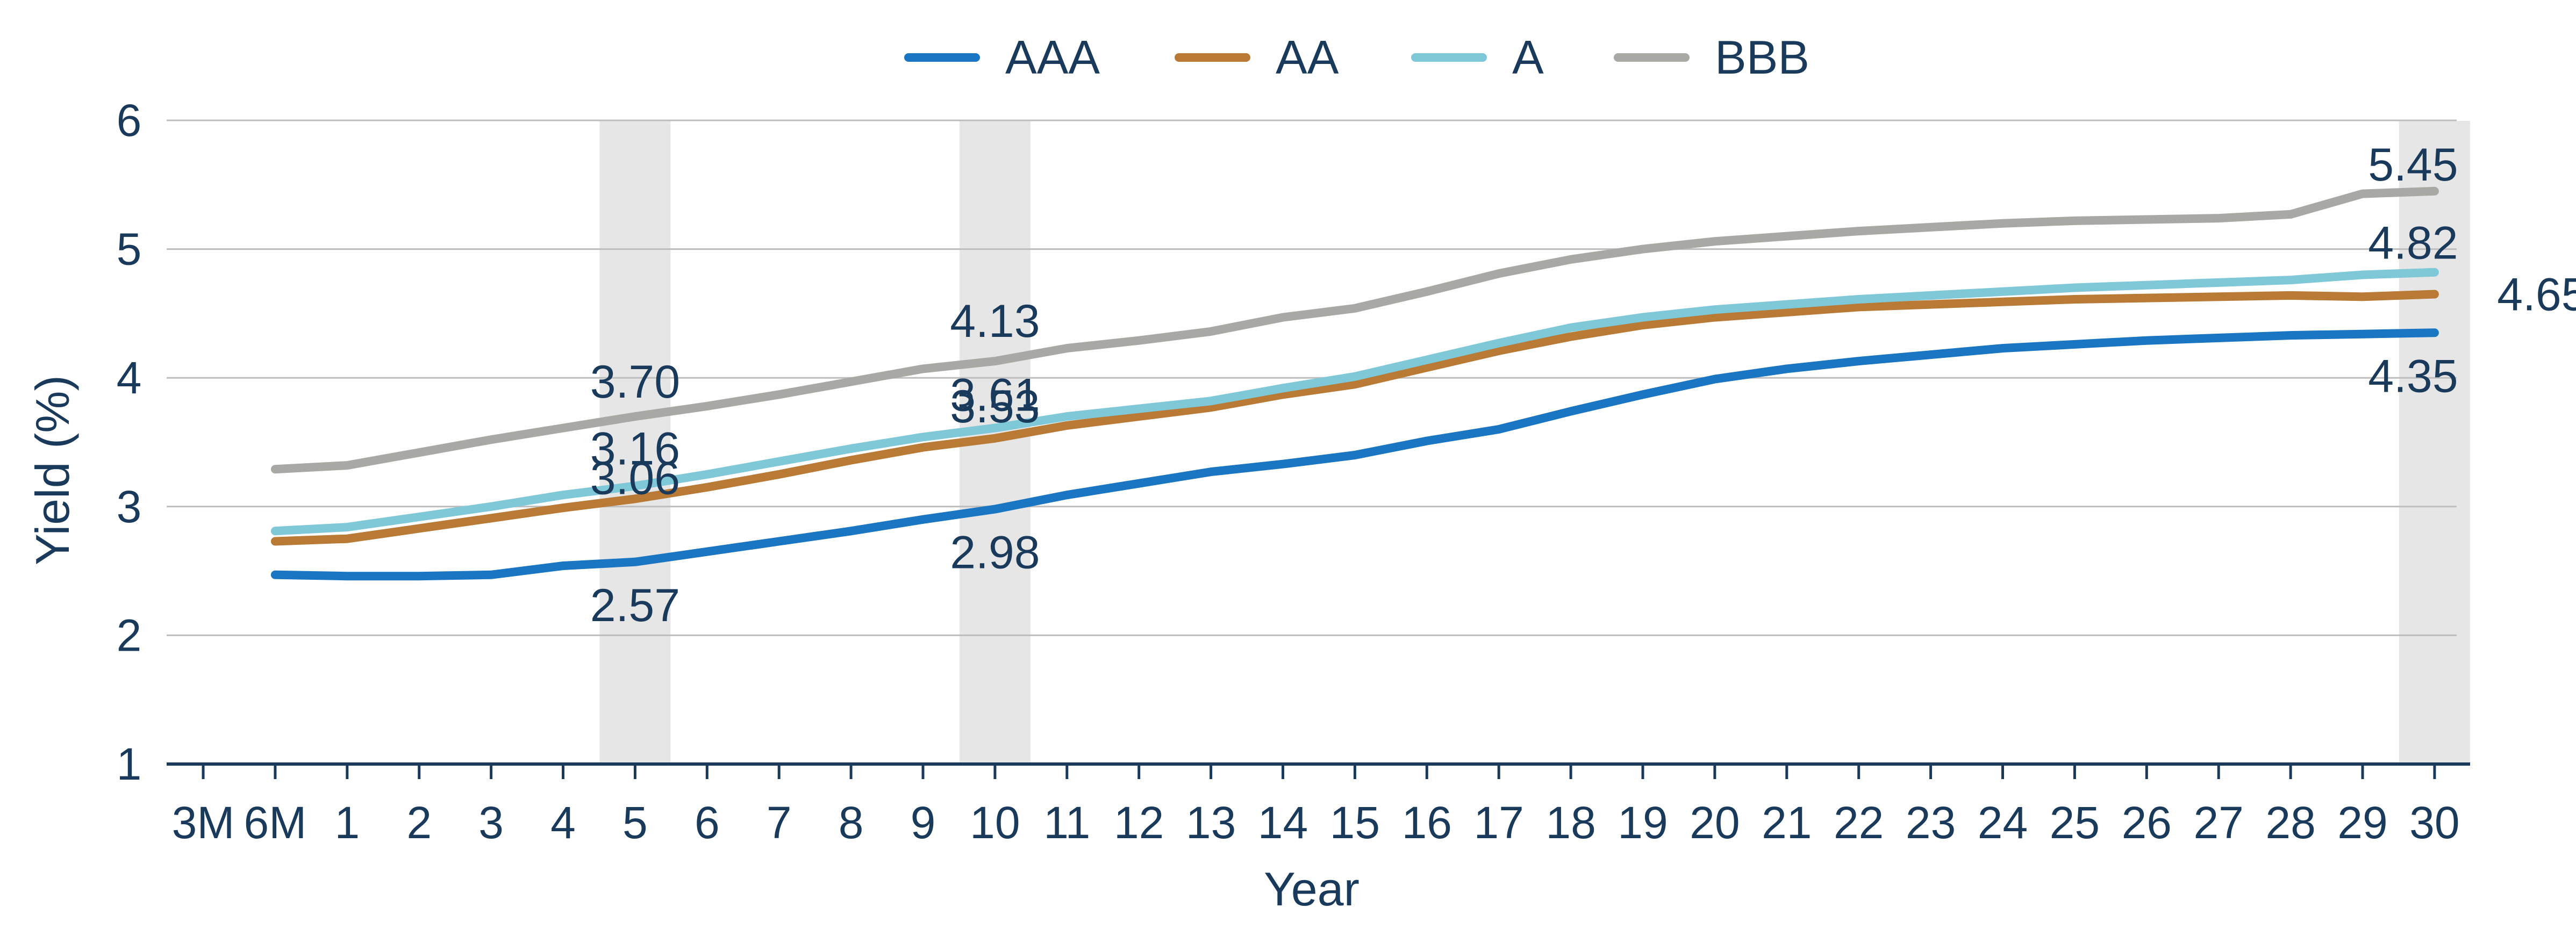 This screenshot has width=2576, height=929. What do you see at coordinates (1211, 822) in the screenshot?
I see `x-tick-label-13: 13` at bounding box center [1211, 822].